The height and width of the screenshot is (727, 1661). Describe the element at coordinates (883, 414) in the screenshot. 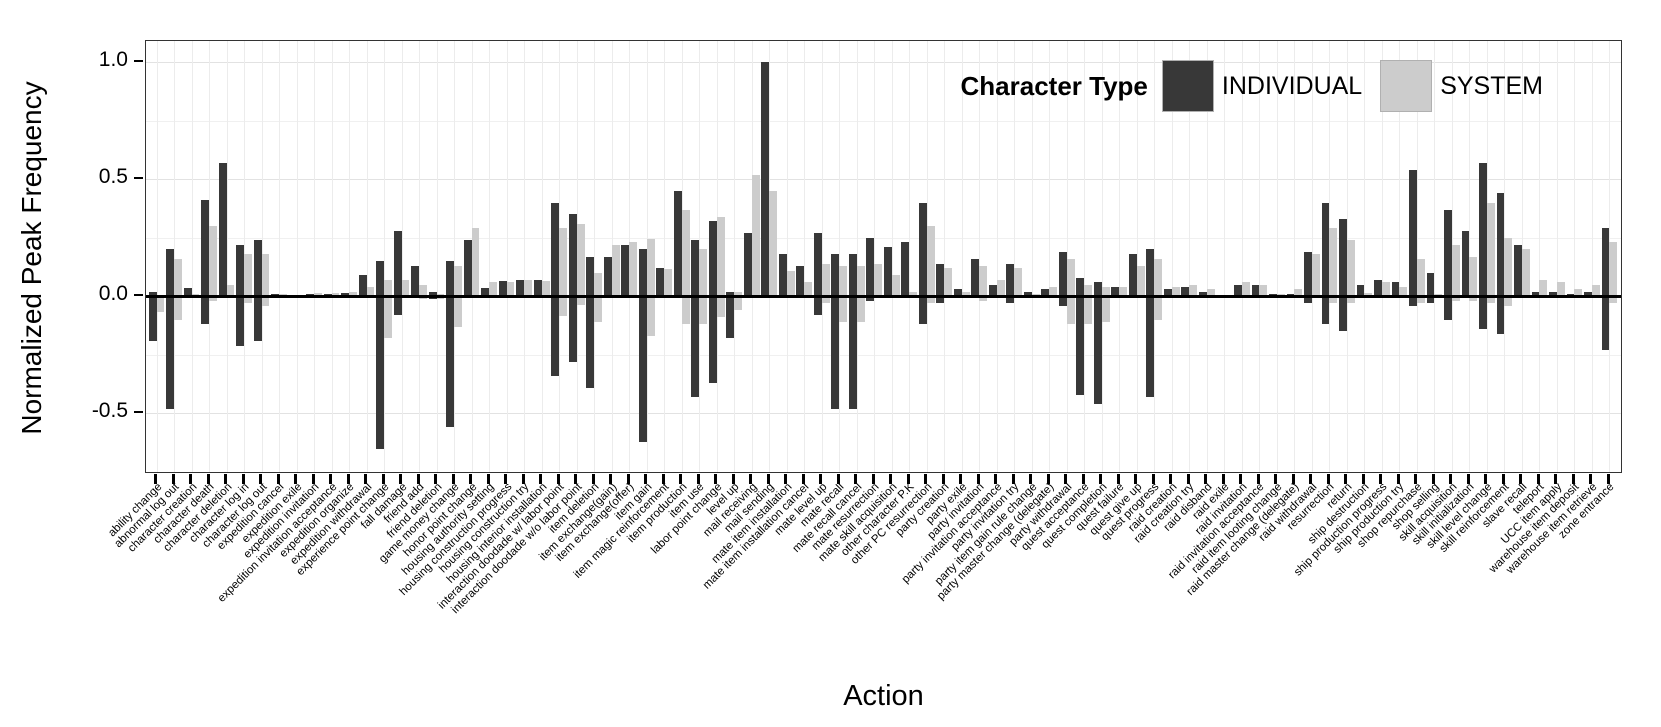

I see `gridline-major` at that location.